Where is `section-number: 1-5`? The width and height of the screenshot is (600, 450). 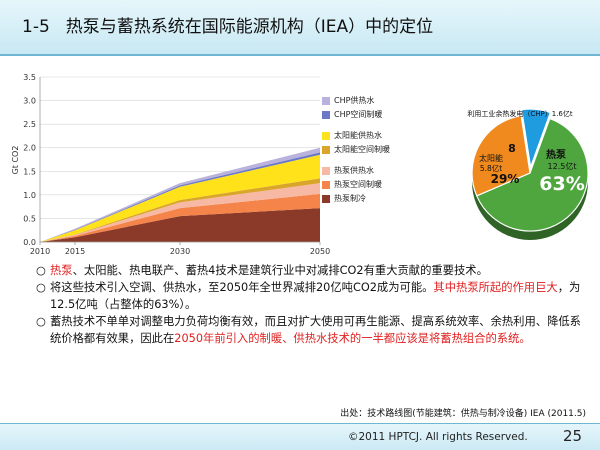
section-number: 1-5 is located at coordinates (36, 27).